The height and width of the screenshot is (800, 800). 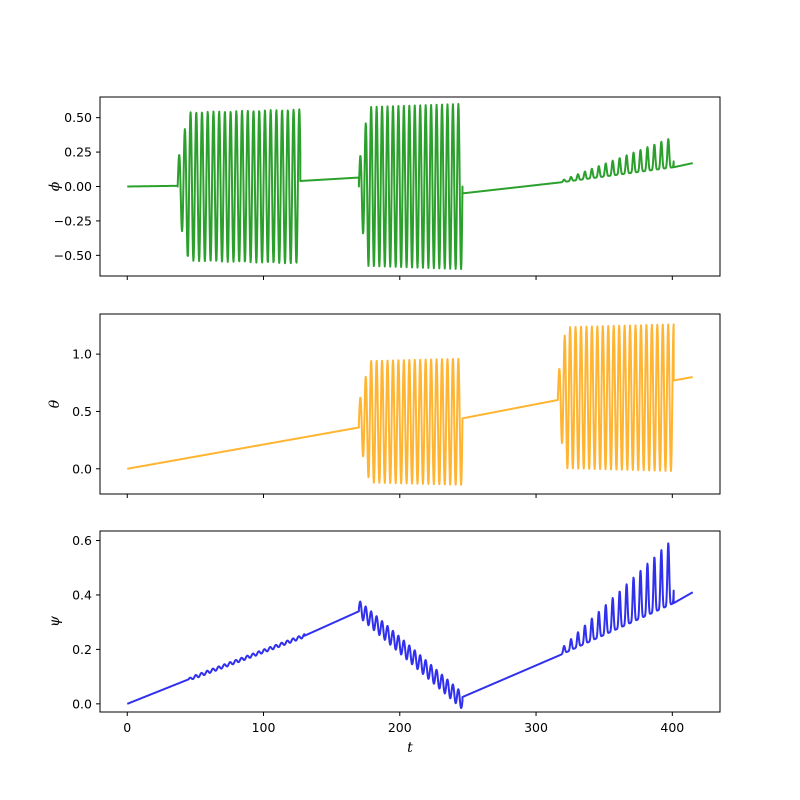 What do you see at coordinates (78, 152) in the screenshot?
I see `y-tick-label: 0.25` at bounding box center [78, 152].